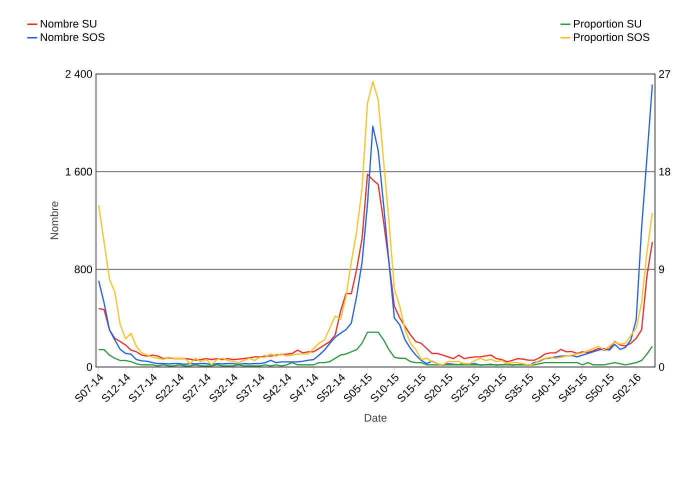 This screenshot has width=684, height=477. Describe the element at coordinates (89, 367) in the screenshot. I see `y-tick-label: 0` at that location.